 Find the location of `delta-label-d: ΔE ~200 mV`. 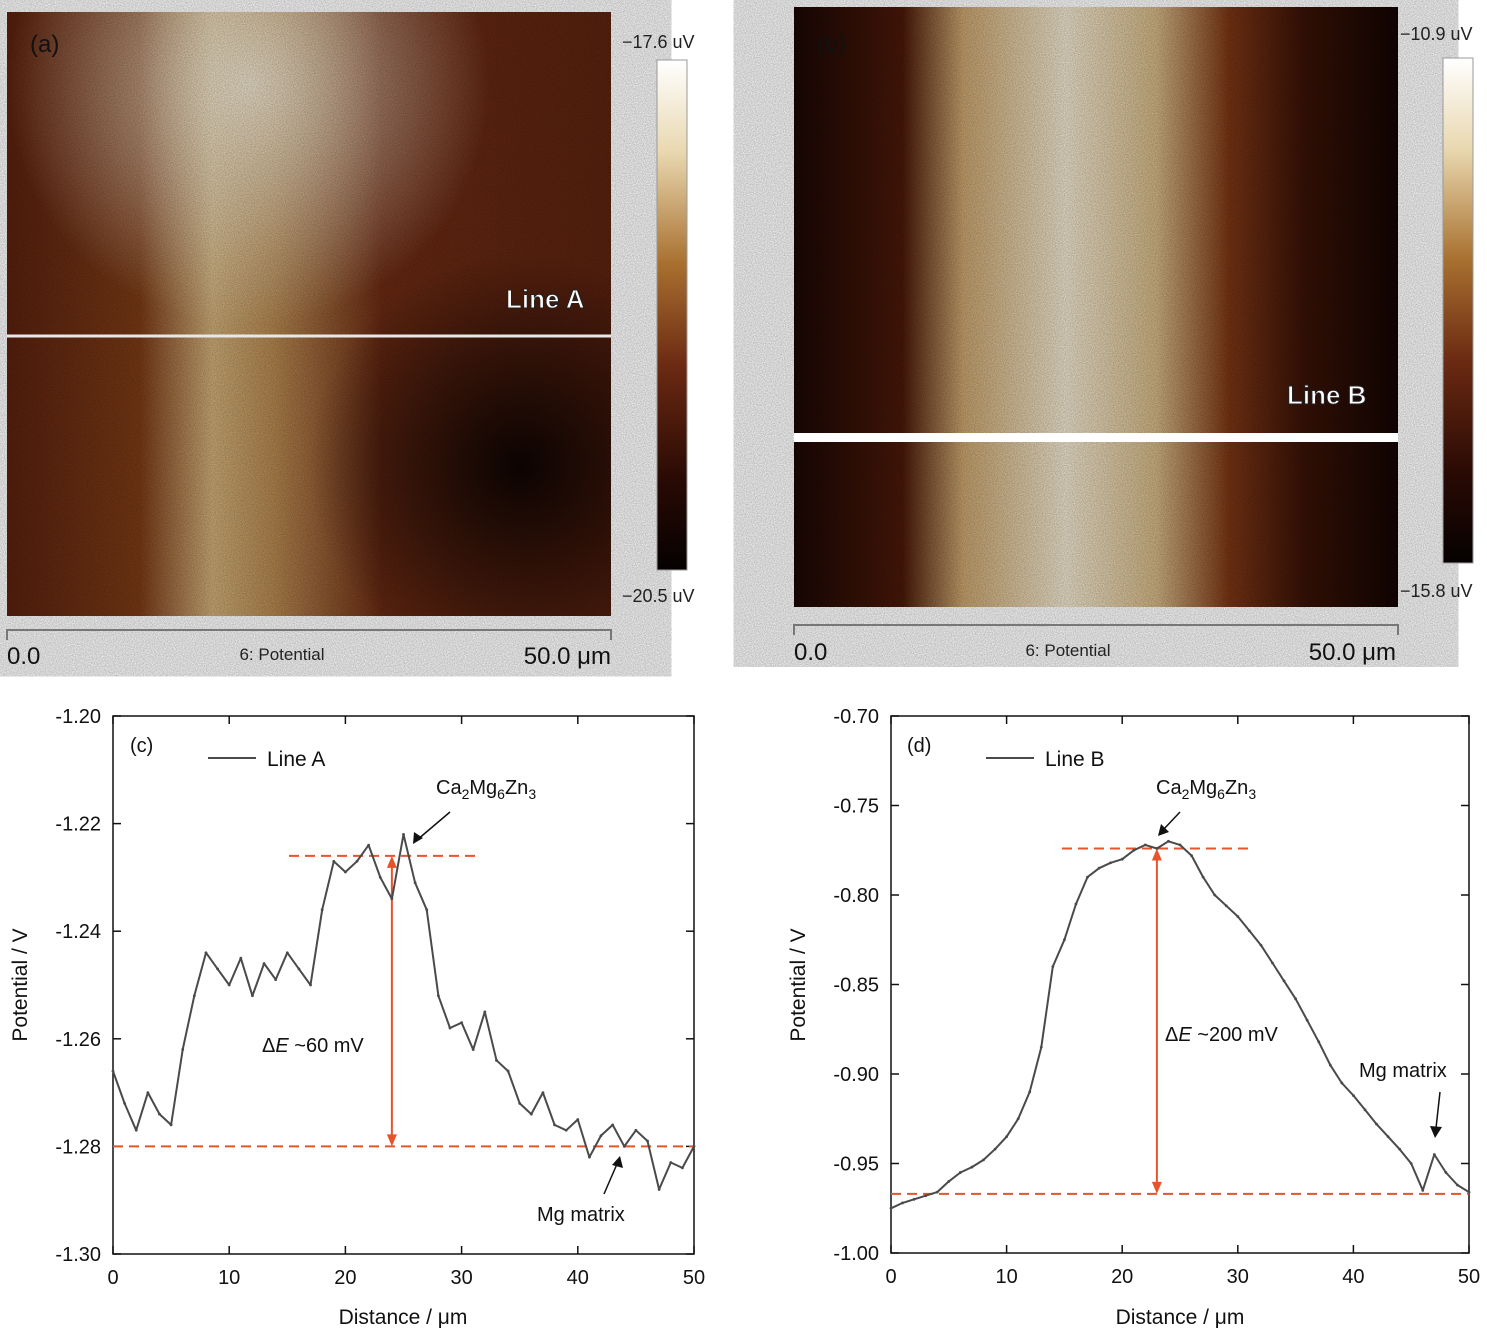

delta-label-d: ΔE ~200 mV is located at coordinates (1222, 1035).